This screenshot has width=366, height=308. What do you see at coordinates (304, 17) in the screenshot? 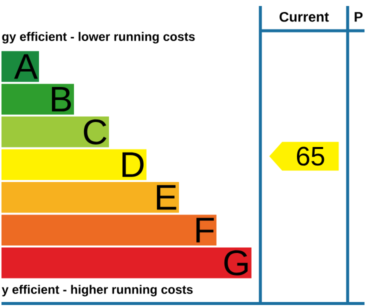
I see `text: Current` at bounding box center [304, 17].